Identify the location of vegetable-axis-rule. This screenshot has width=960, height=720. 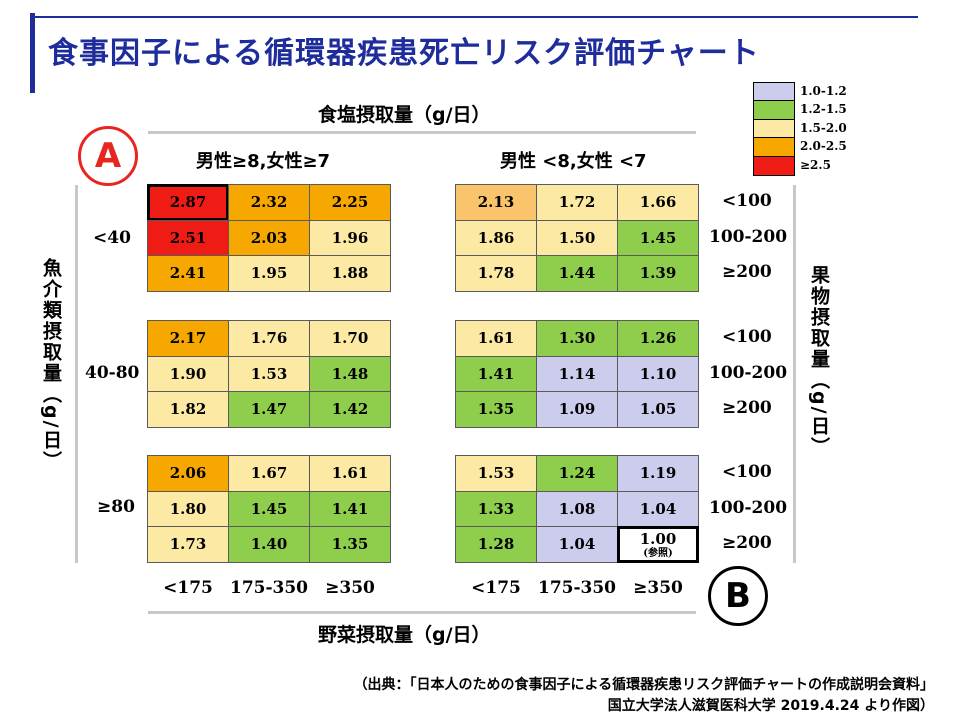
(422, 612).